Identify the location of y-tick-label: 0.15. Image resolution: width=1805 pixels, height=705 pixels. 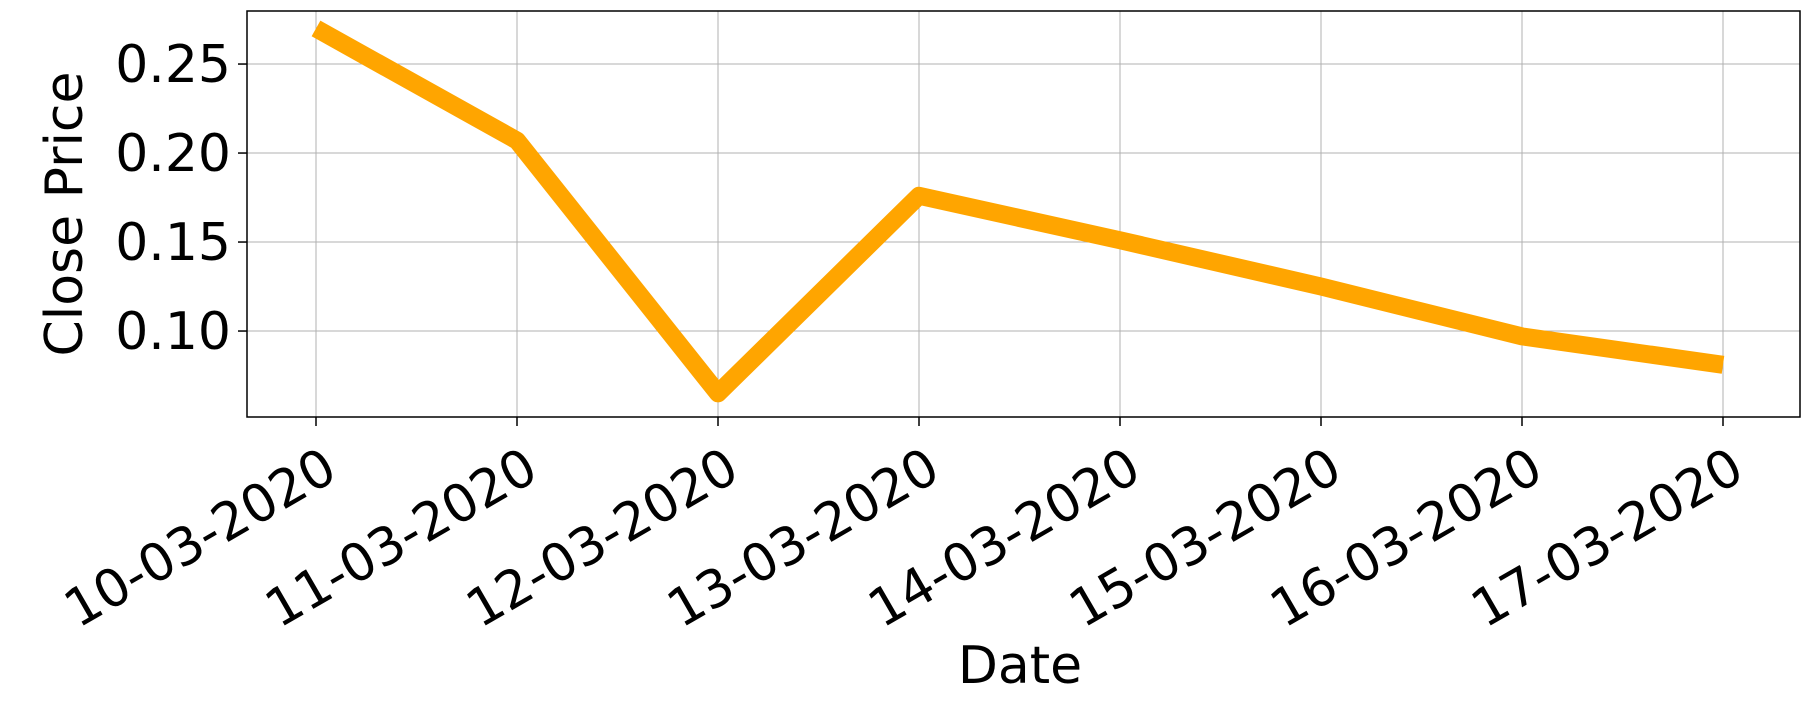
(173, 243).